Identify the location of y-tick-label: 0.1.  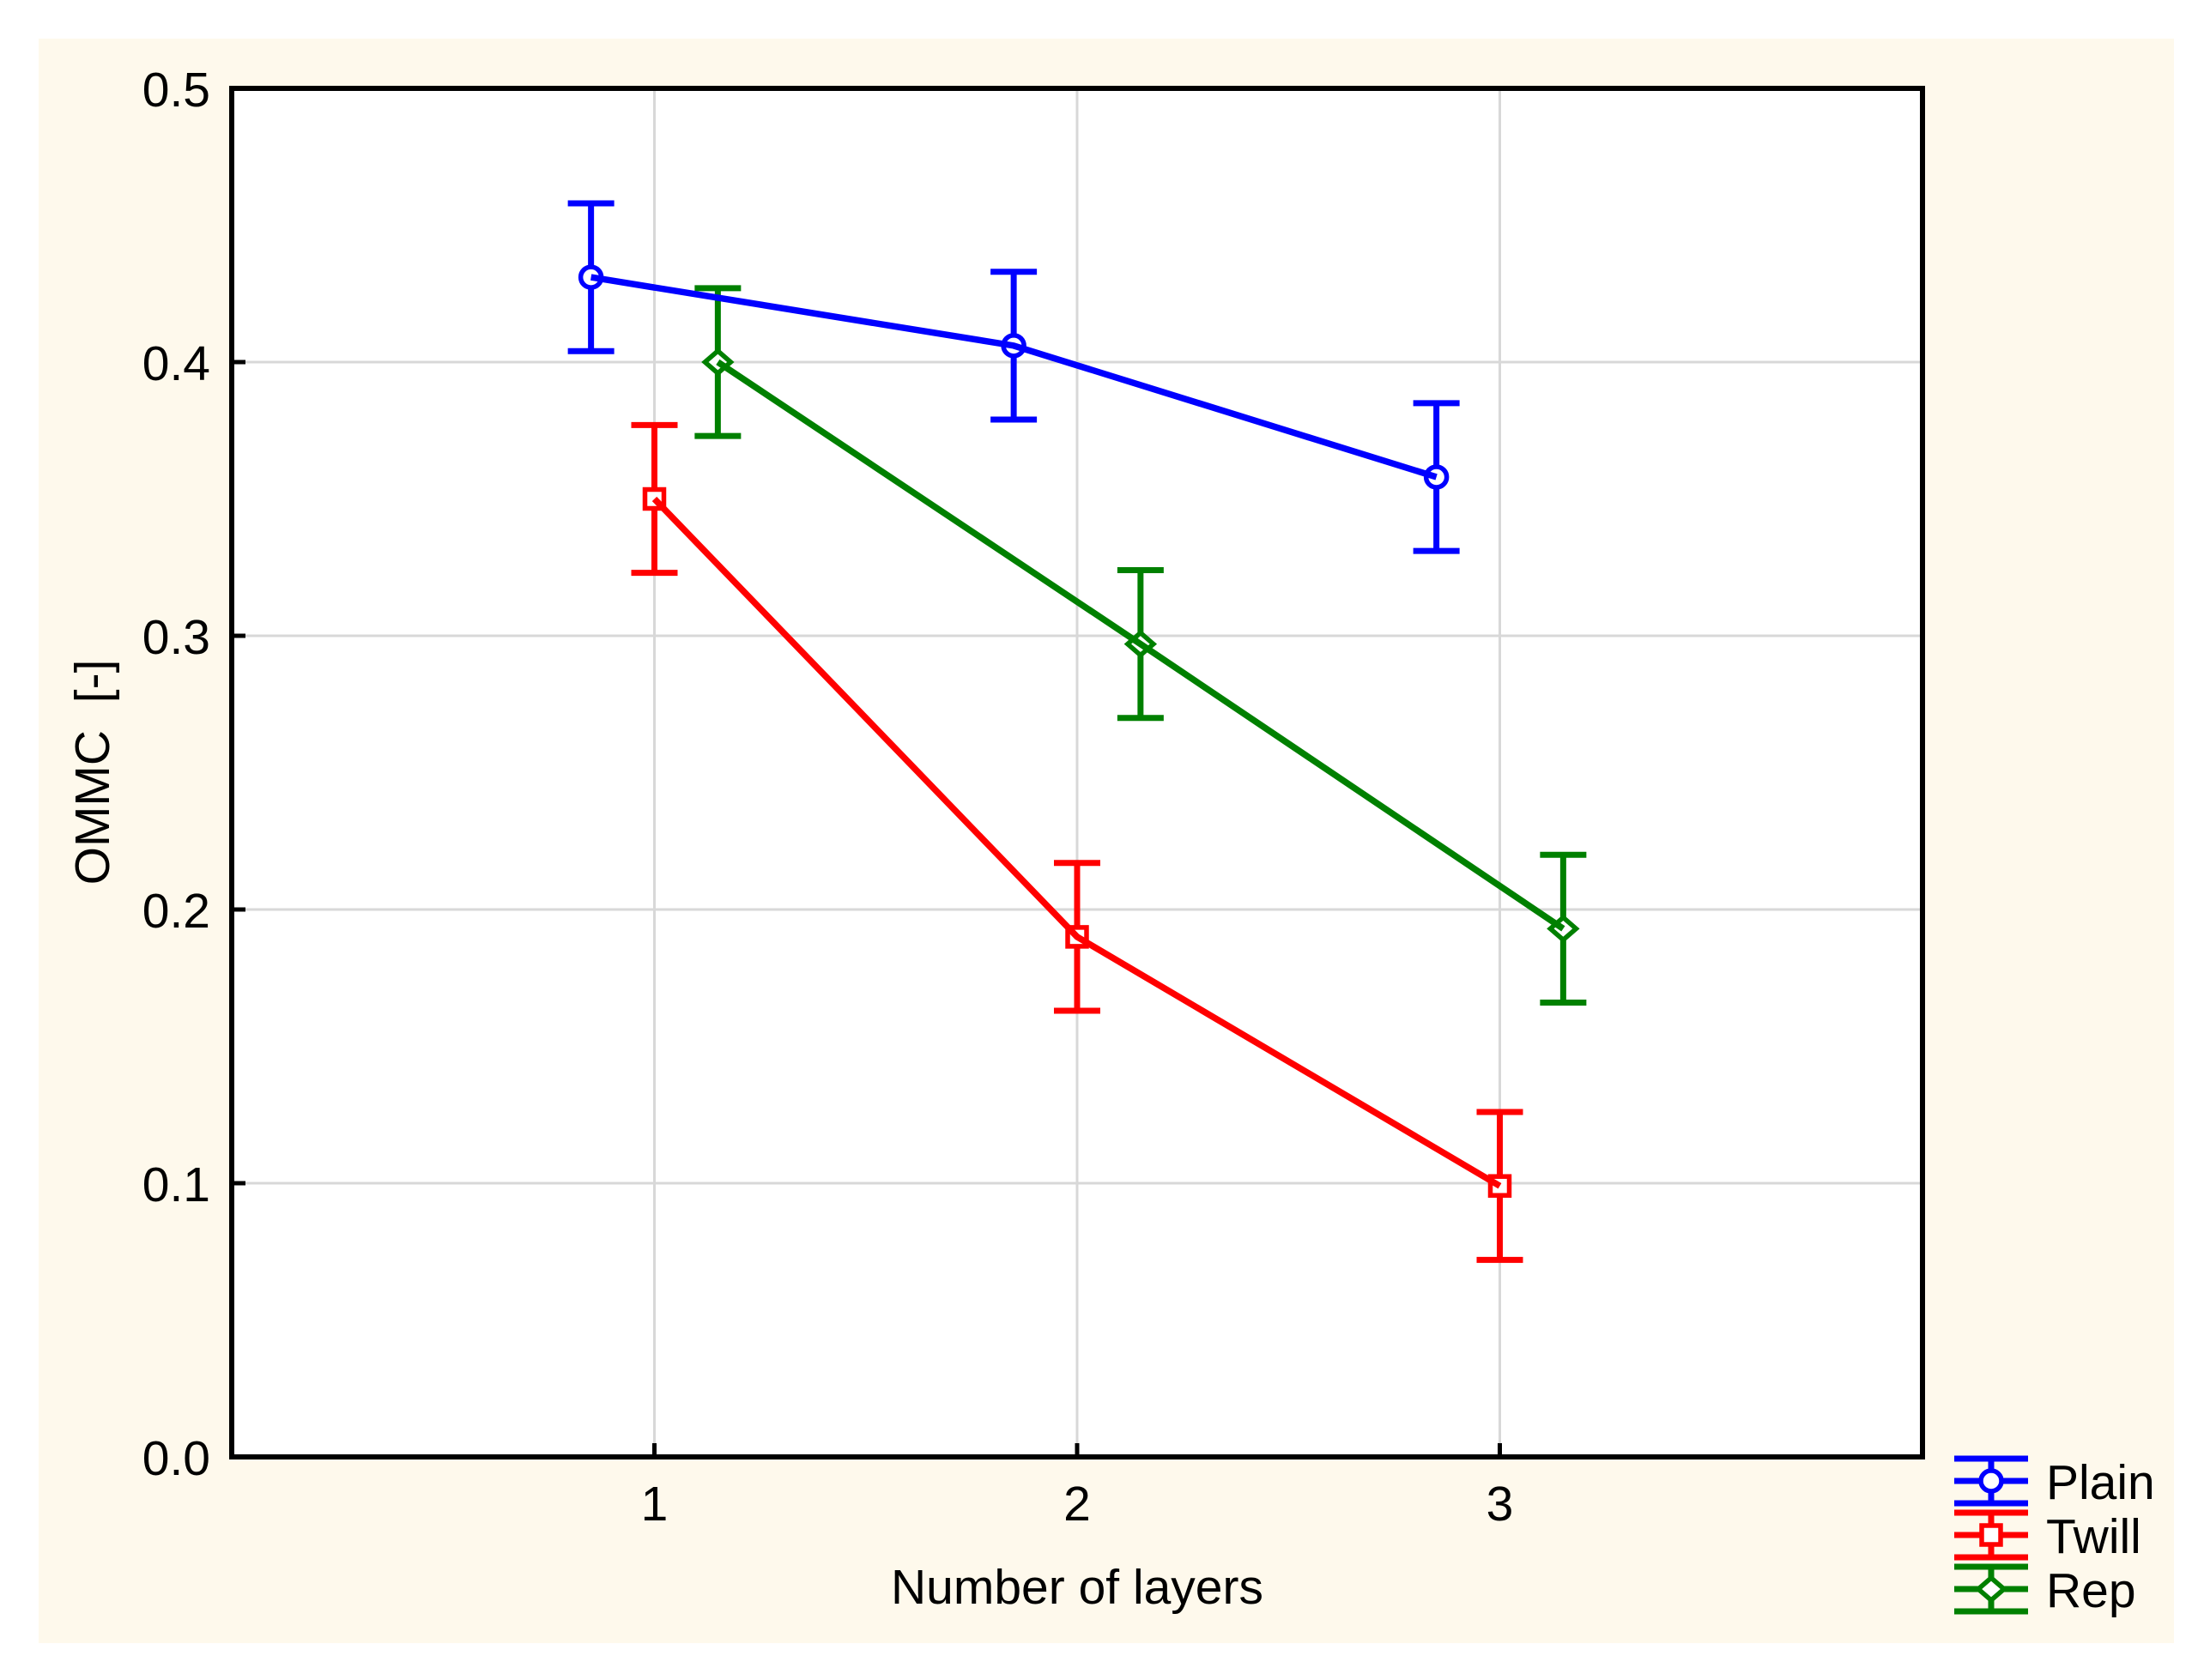
(176, 1184).